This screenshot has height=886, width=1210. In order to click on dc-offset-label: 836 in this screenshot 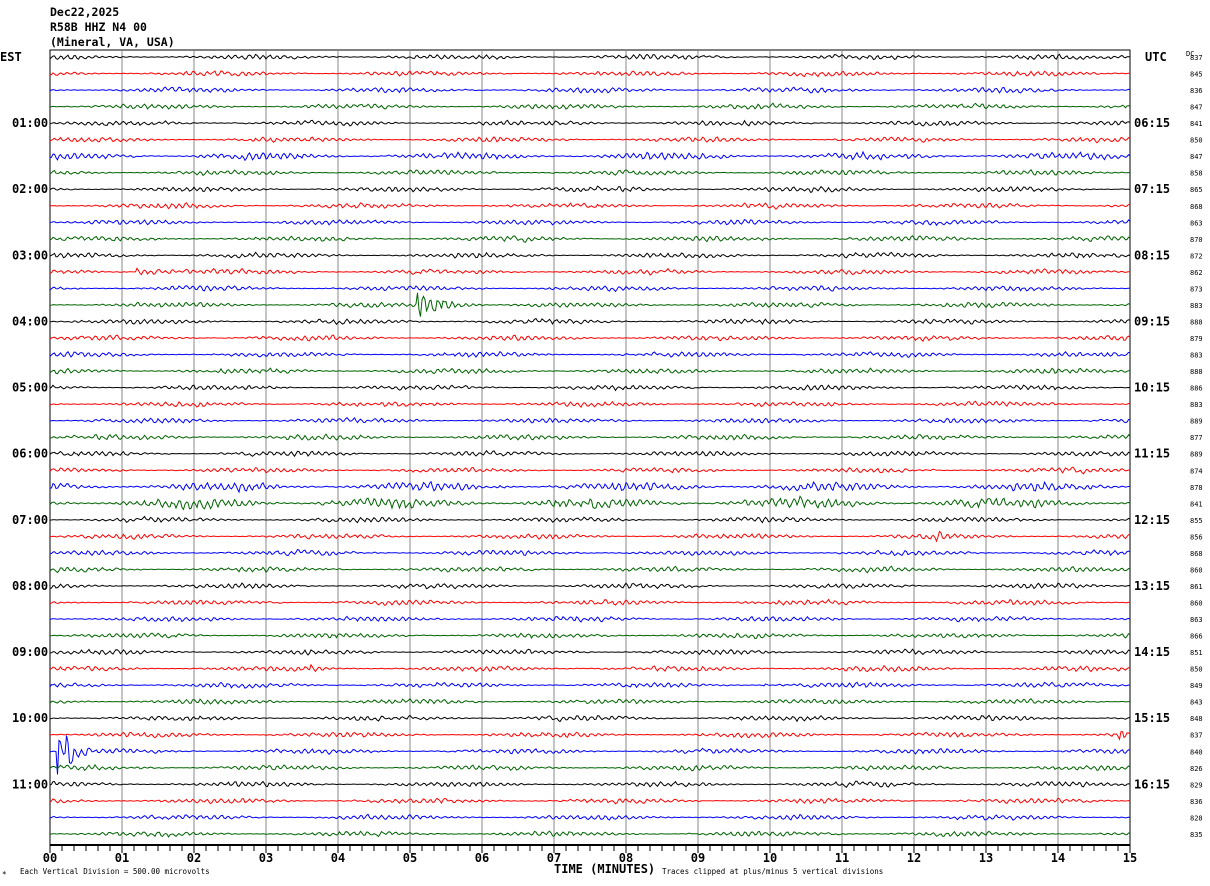, I will do `click(1196, 802)`.